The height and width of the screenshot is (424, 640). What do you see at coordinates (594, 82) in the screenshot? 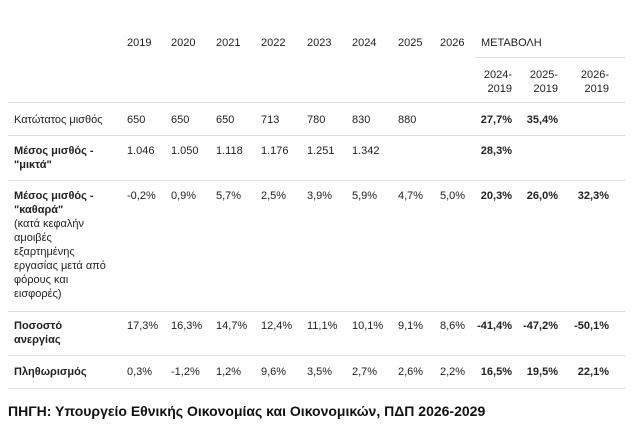
I see `change-column-header: 2026- 2019` at bounding box center [594, 82].